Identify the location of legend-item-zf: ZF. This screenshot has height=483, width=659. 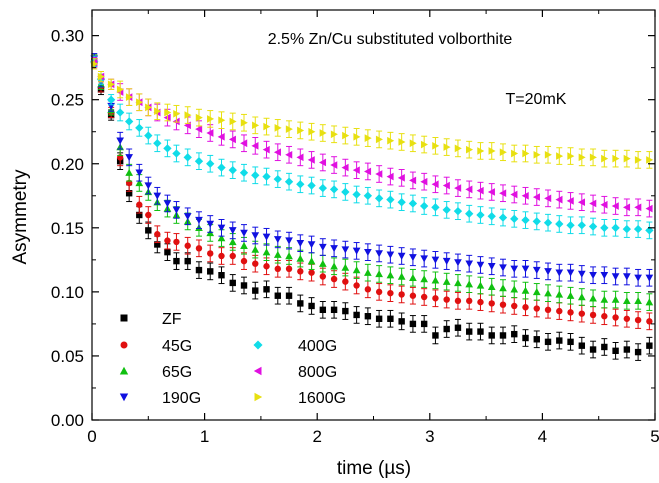
(151, 319).